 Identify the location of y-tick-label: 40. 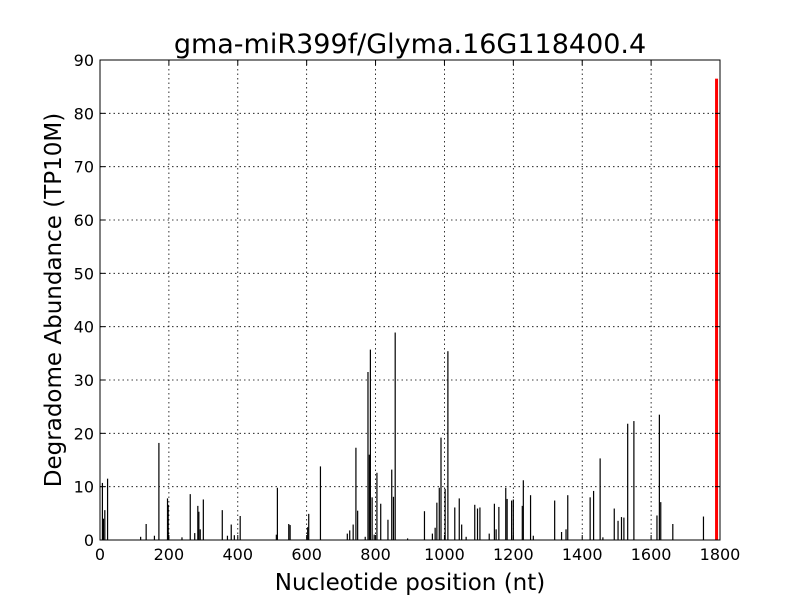
(84, 327).